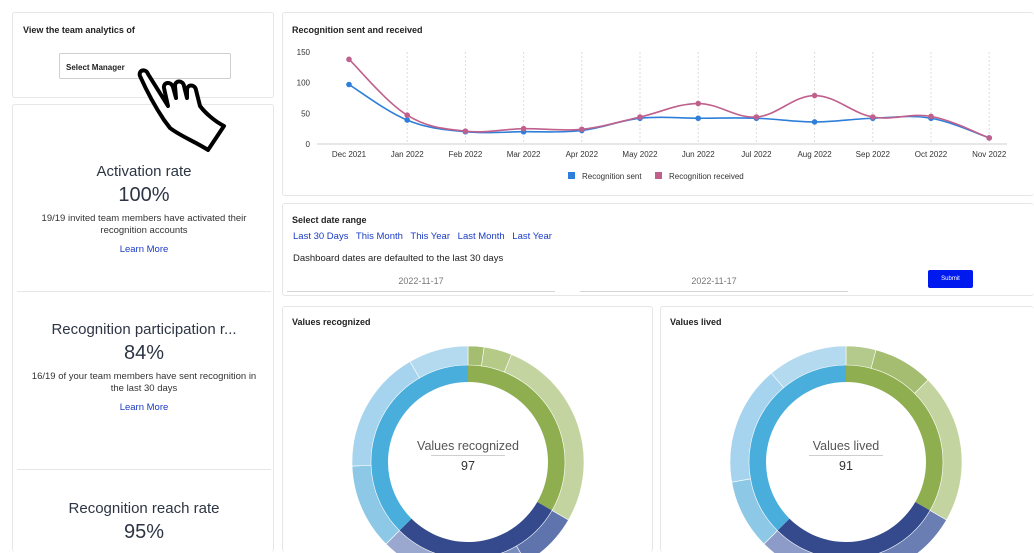  What do you see at coordinates (144, 353) in the screenshot?
I see `metric-value: 84%` at bounding box center [144, 353].